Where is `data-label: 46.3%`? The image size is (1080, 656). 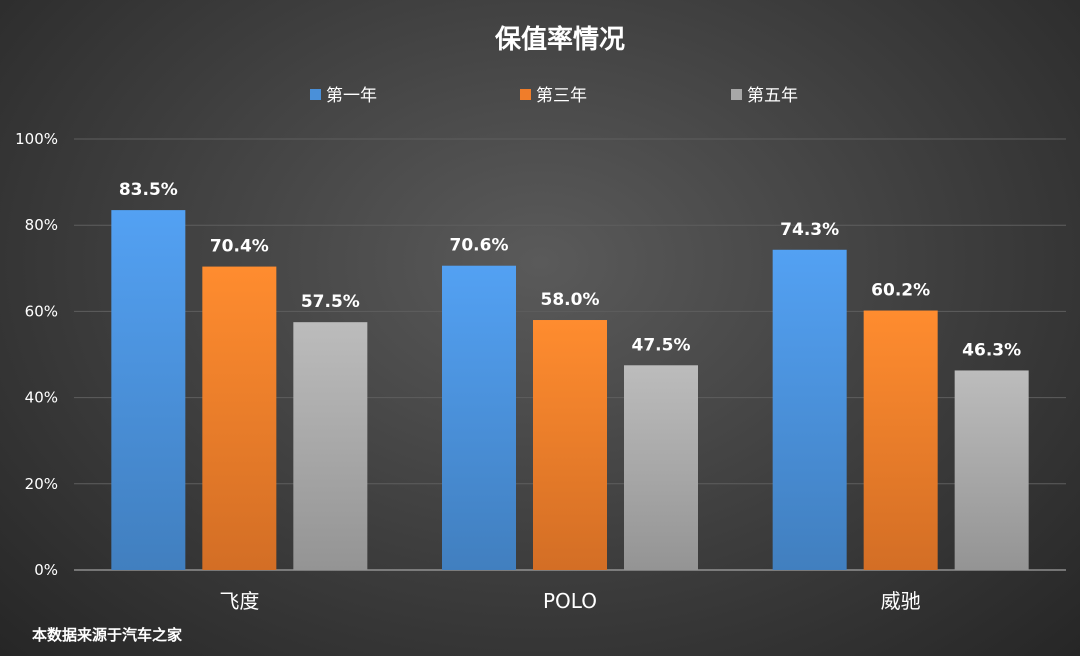 data-label: 46.3% is located at coordinates (991, 350).